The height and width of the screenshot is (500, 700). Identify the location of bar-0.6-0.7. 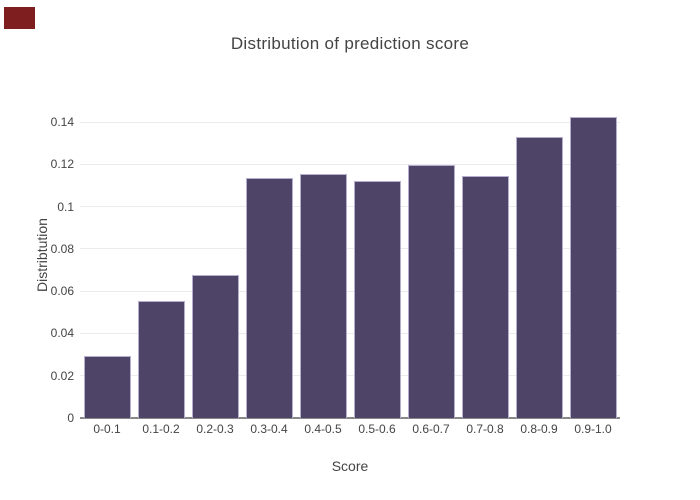
(431, 291).